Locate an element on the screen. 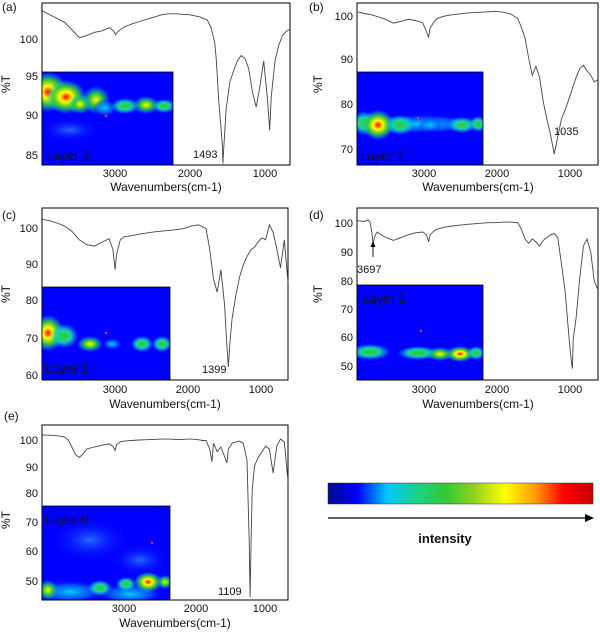 This screenshot has width=600, height=636. peak-annotation: 3697 is located at coordinates (369, 270).